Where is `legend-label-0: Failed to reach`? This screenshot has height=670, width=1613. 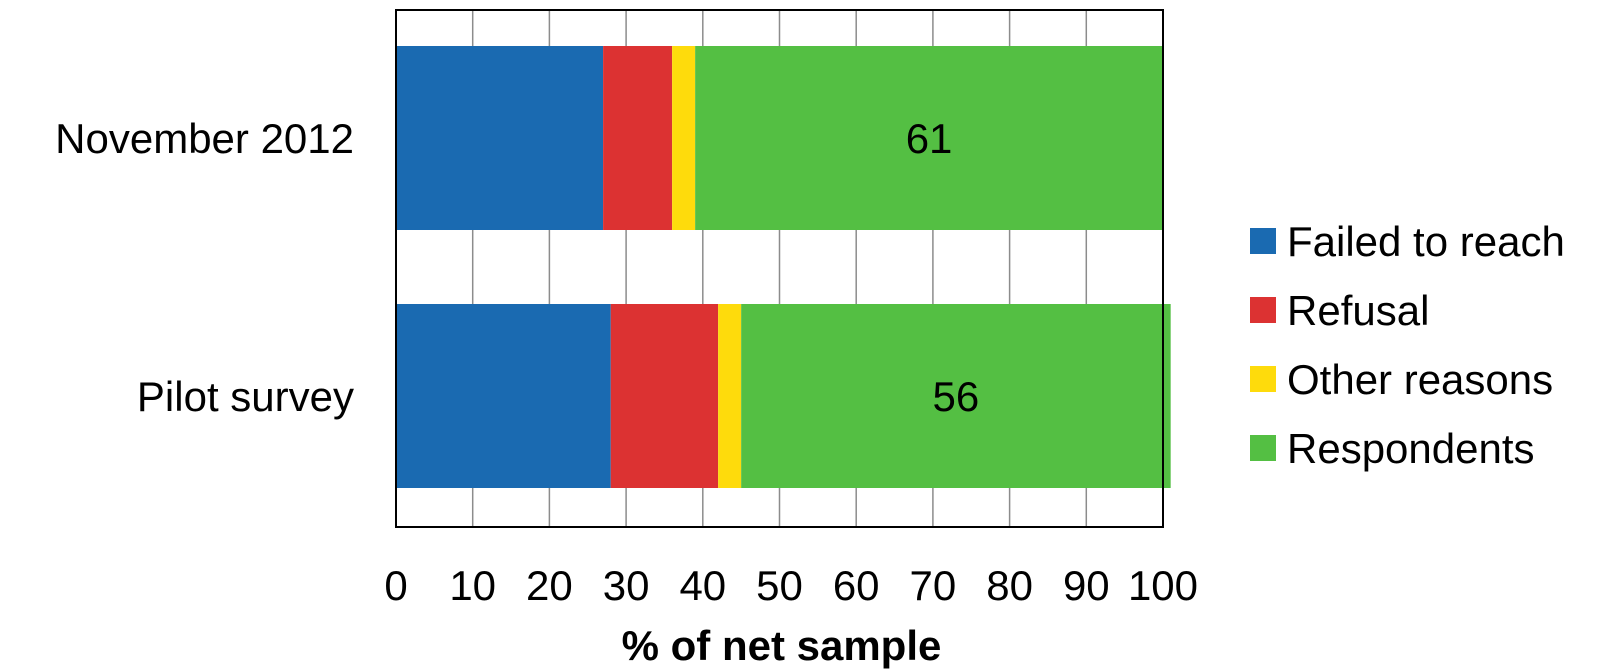 legend-label-0: Failed to reach is located at coordinates (1426, 241).